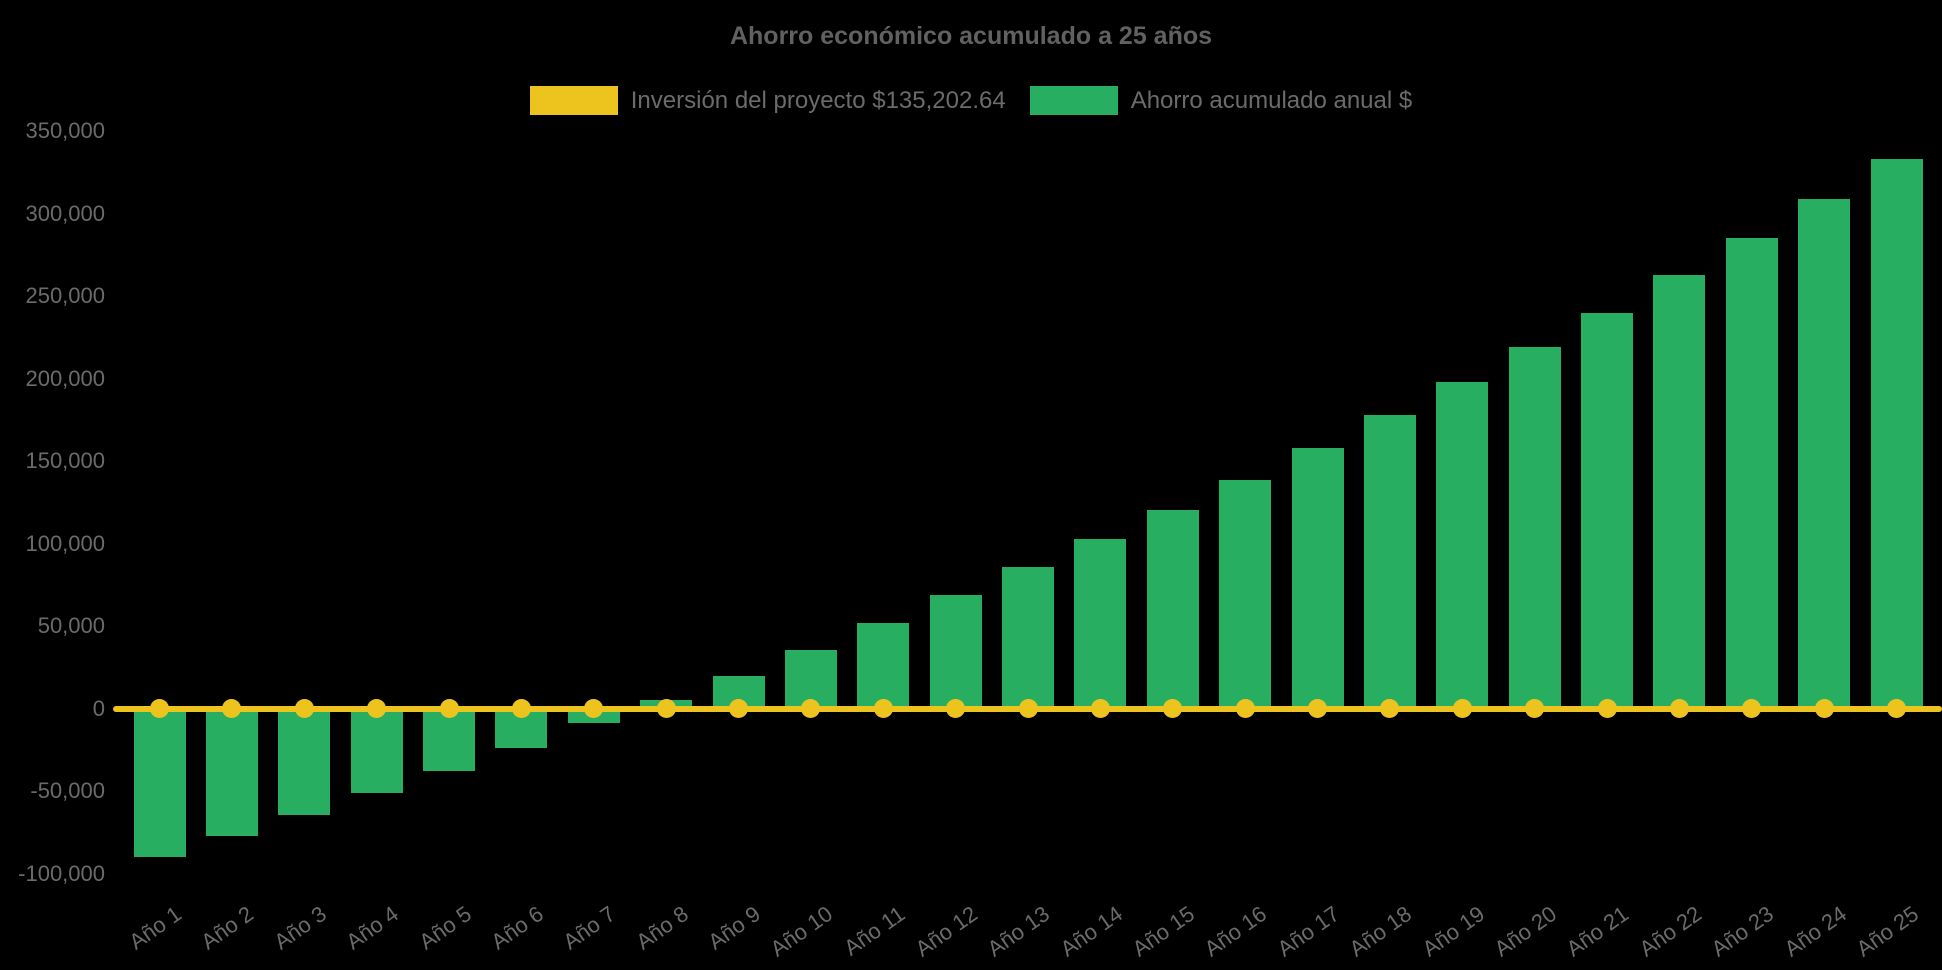 This screenshot has width=1942, height=970. I want to click on y-axis-label: -100,000, so click(61, 873).